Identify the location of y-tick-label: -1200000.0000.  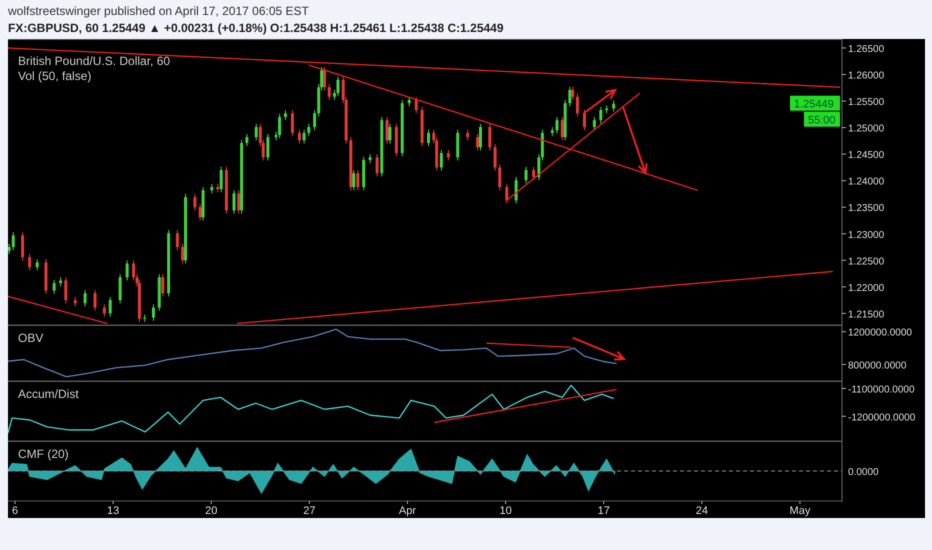
(882, 418).